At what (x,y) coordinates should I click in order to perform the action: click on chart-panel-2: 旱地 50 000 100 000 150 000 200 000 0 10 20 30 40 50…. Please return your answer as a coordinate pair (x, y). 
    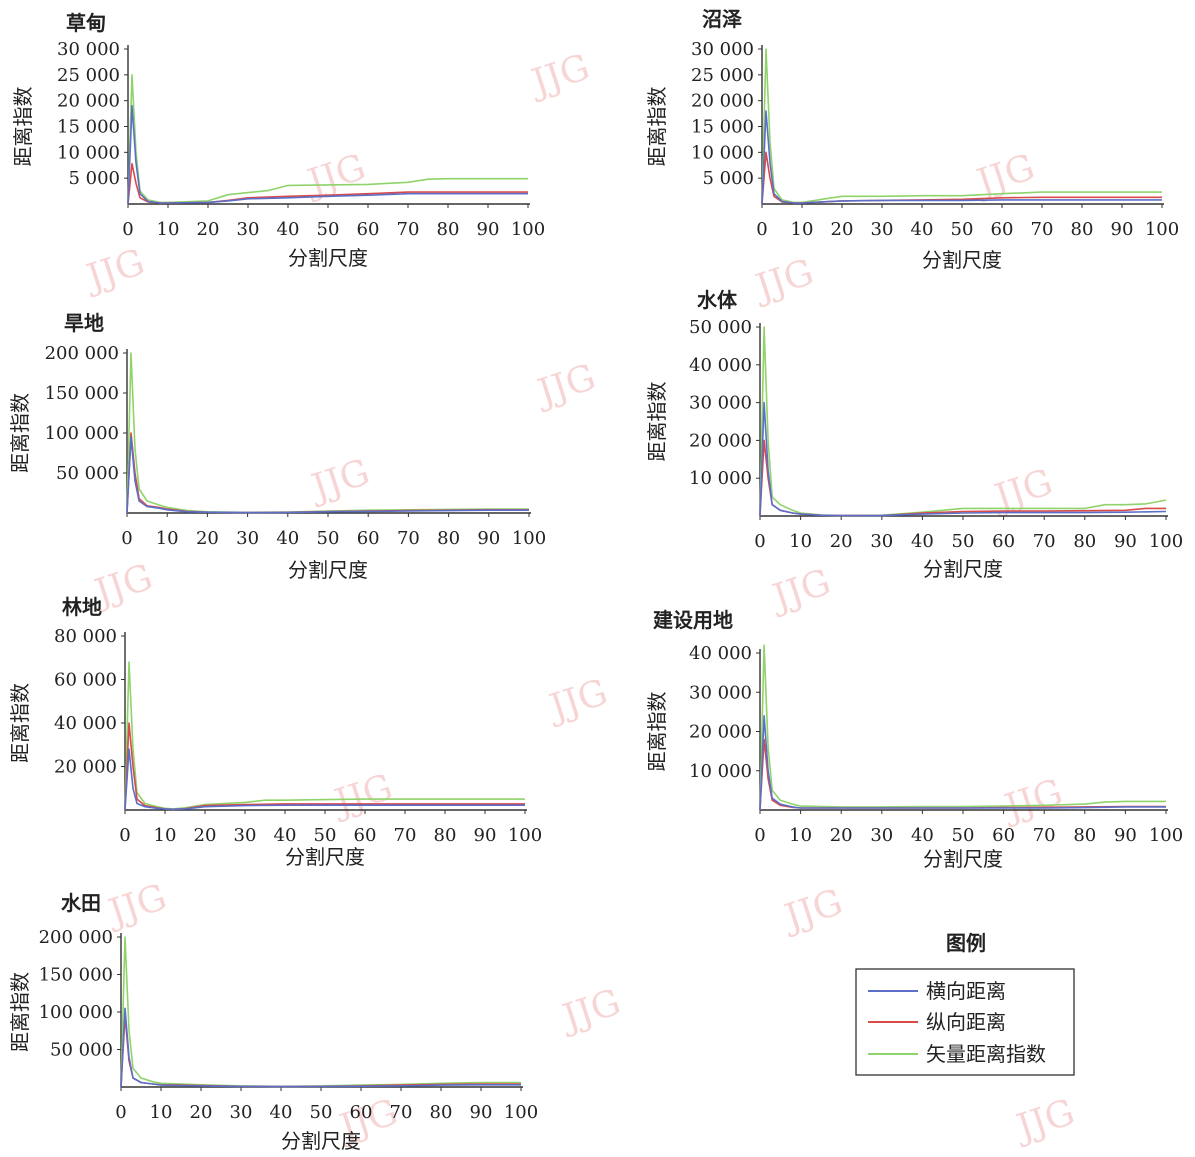
    Looking at the image, I should click on (277, 446).